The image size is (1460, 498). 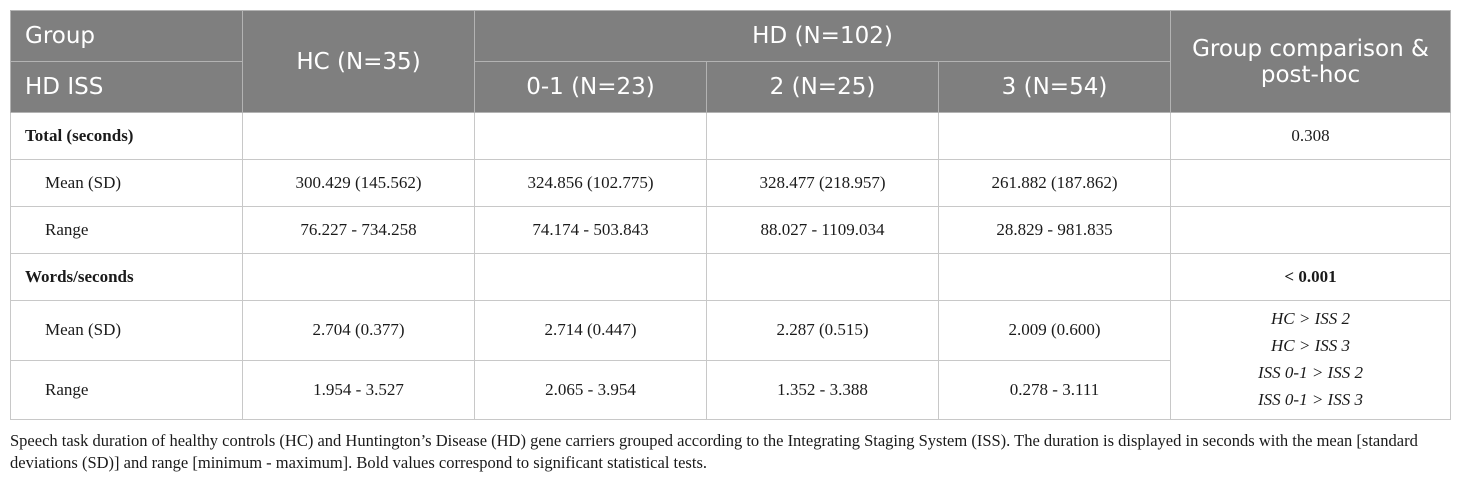 What do you see at coordinates (590, 230) in the screenshot?
I see `table-cell: 74.174 - 503.843` at bounding box center [590, 230].